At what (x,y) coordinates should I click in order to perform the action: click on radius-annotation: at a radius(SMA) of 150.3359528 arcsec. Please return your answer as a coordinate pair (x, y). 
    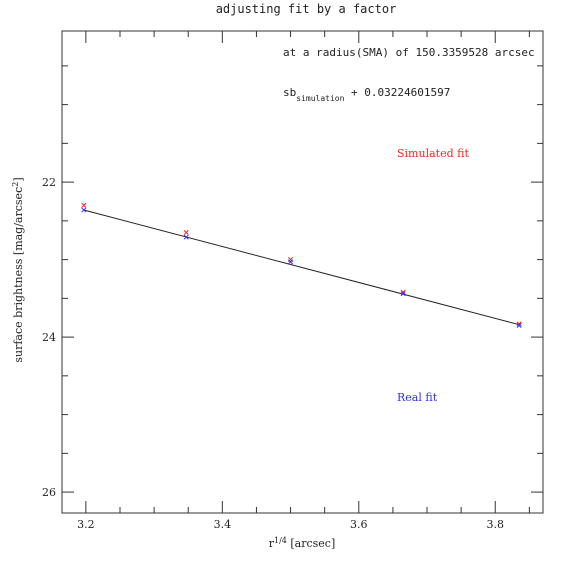
    Looking at the image, I should click on (409, 52).